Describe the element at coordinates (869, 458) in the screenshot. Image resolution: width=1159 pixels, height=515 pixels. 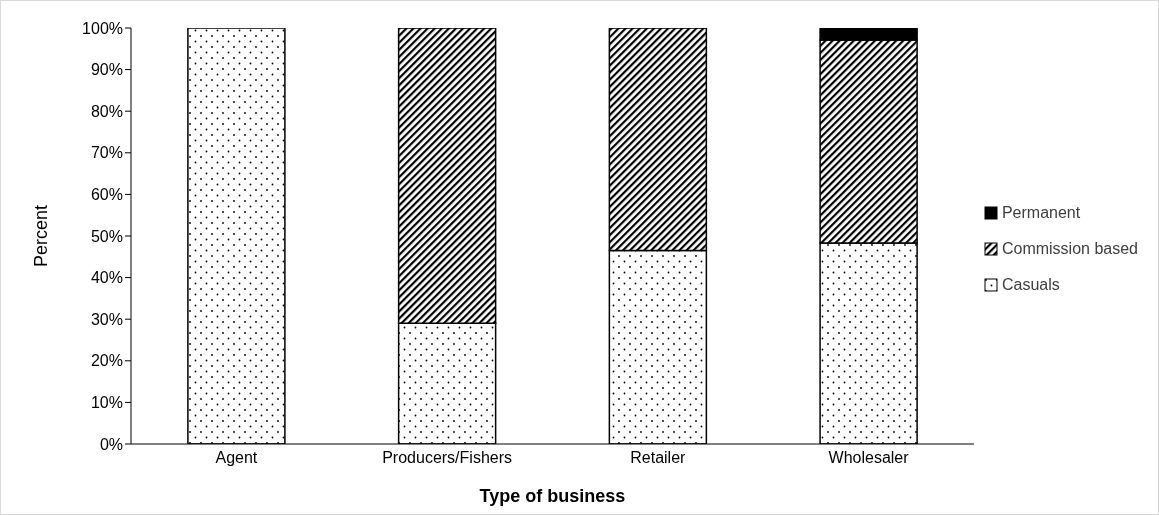
I see `x-tick-label: Wholesaler` at that location.